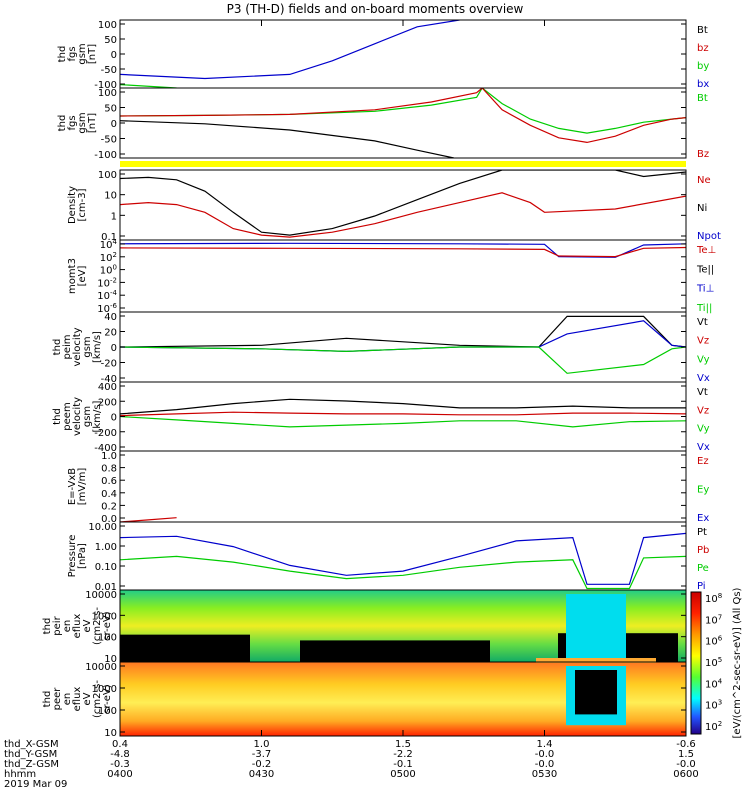 The image size is (750, 804). Describe the element at coordinates (107, 295) in the screenshot. I see `y-tick-label: 10⁻⁴` at that location.